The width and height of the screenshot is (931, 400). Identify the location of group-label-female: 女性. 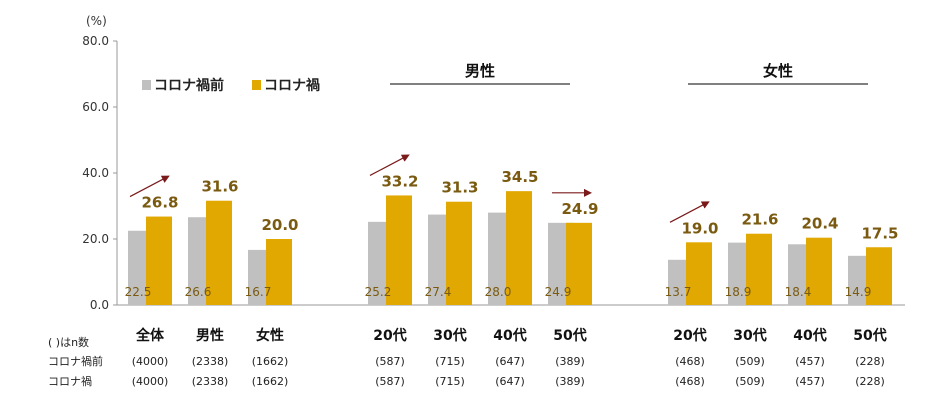
(778, 71).